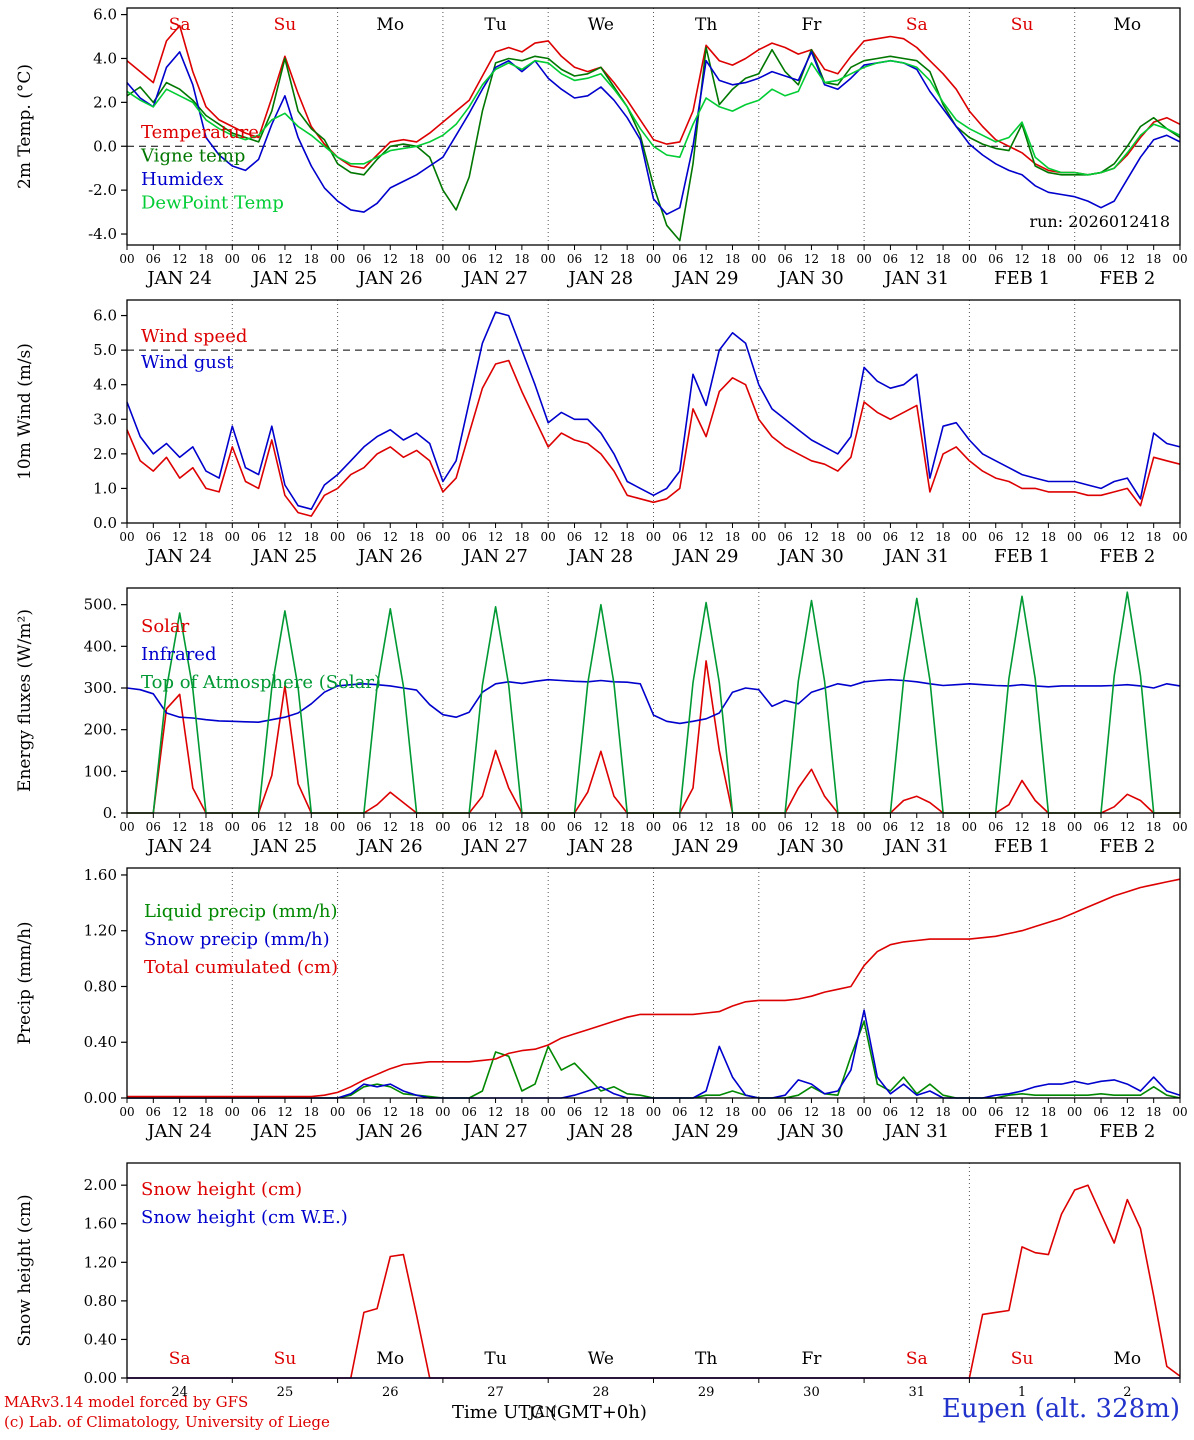 The width and height of the screenshot is (1194, 1440). What do you see at coordinates (543, 1413) in the screenshot?
I see `month-label: JAN` at bounding box center [543, 1413].